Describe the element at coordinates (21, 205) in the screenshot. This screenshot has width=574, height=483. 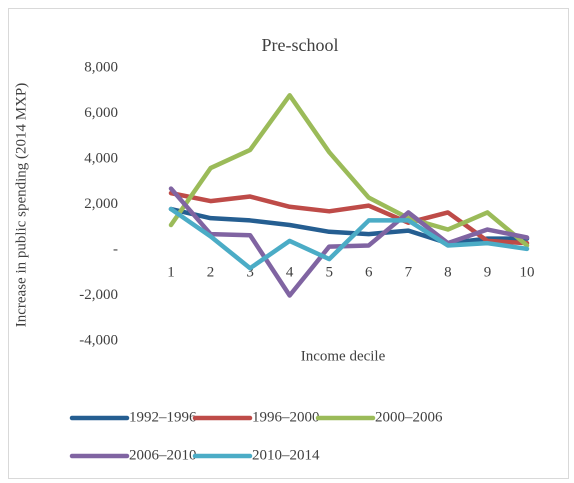
I see `y-axis-title: Increase in public spending (2014 MXP)` at that location.